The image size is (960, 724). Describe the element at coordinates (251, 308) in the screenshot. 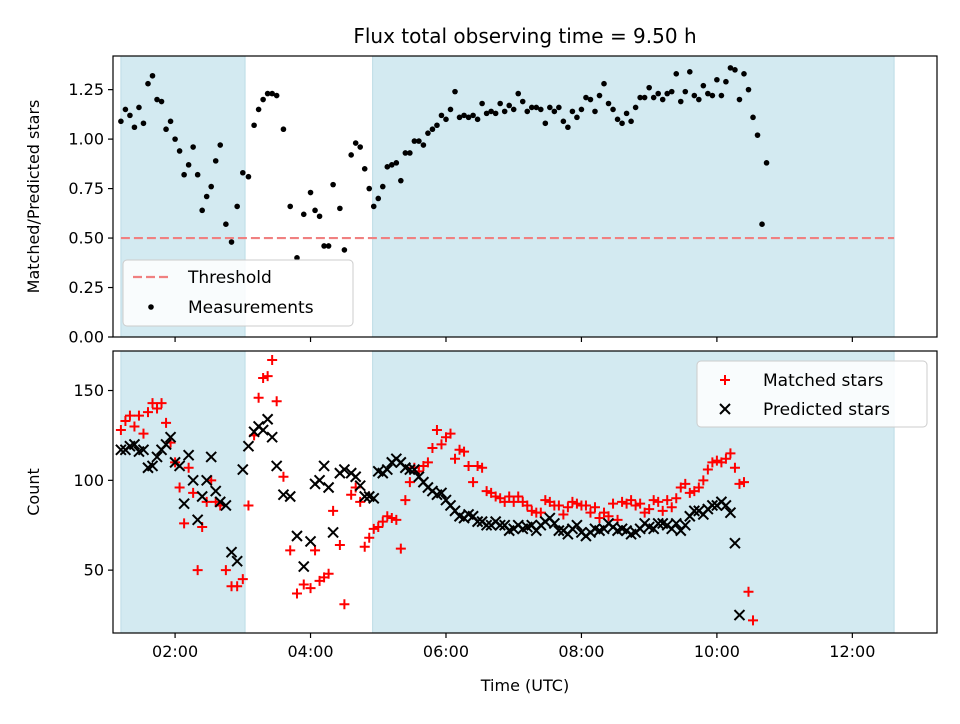

I see `legend-label: Measurements` at that location.